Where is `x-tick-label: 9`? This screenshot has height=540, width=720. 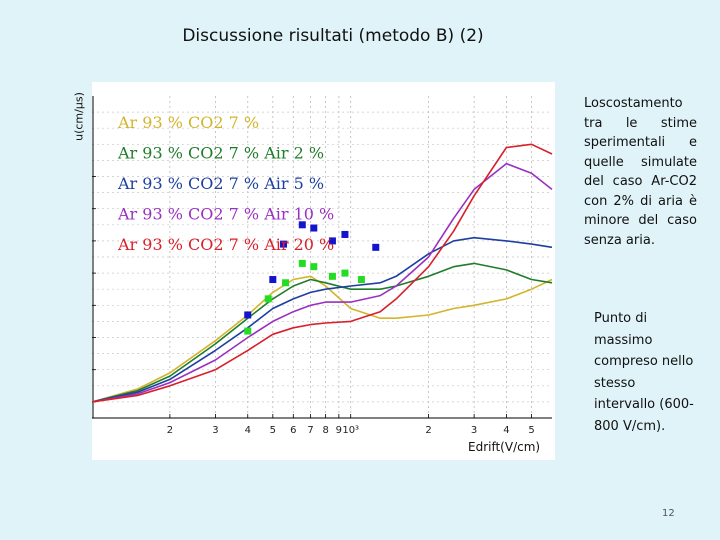
x-tick-label: 9 is located at coordinates (339, 430).